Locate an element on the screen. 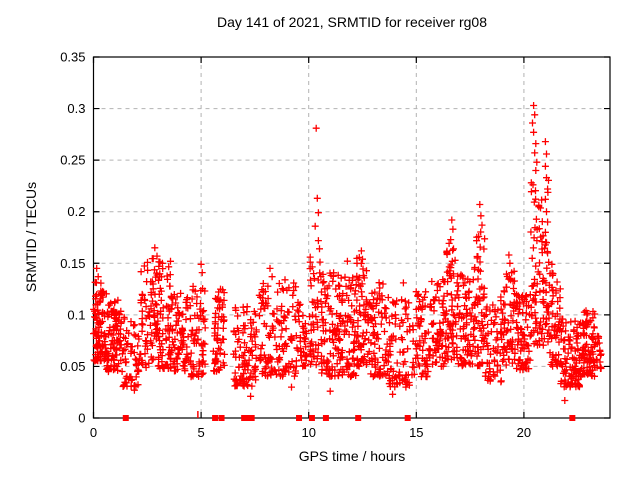 The image size is (640, 480). y-tick-label: 0.1 is located at coordinates (76, 314).